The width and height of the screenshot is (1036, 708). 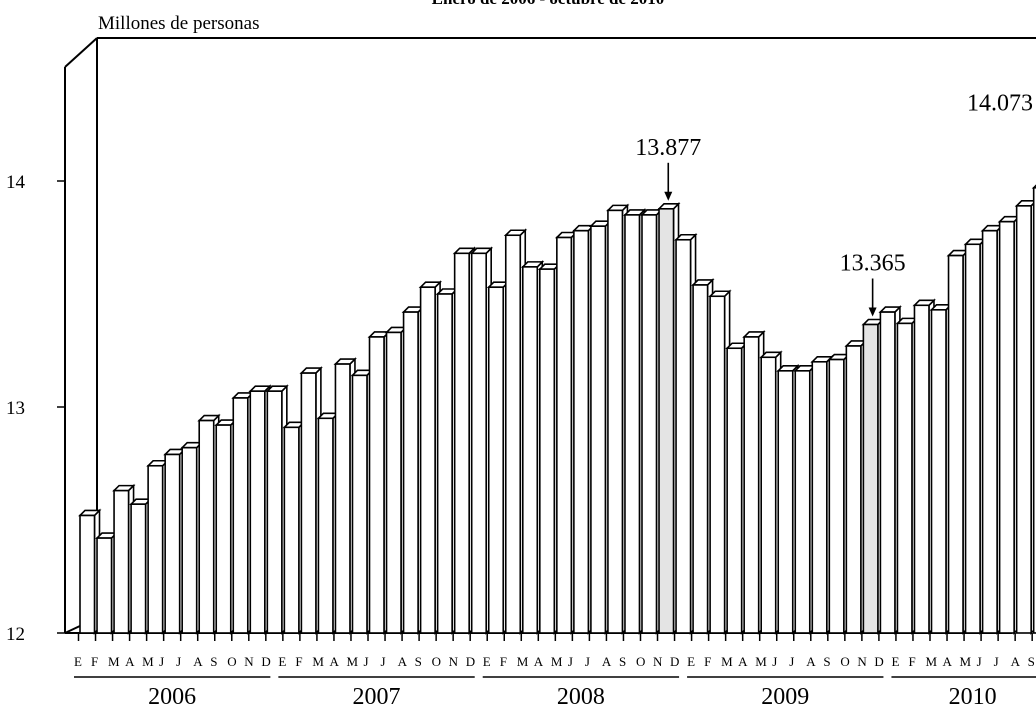 What do you see at coordinates (834, 204) in the screenshot?
I see `annotations: 13.877 13.365 14.073` at bounding box center [834, 204].